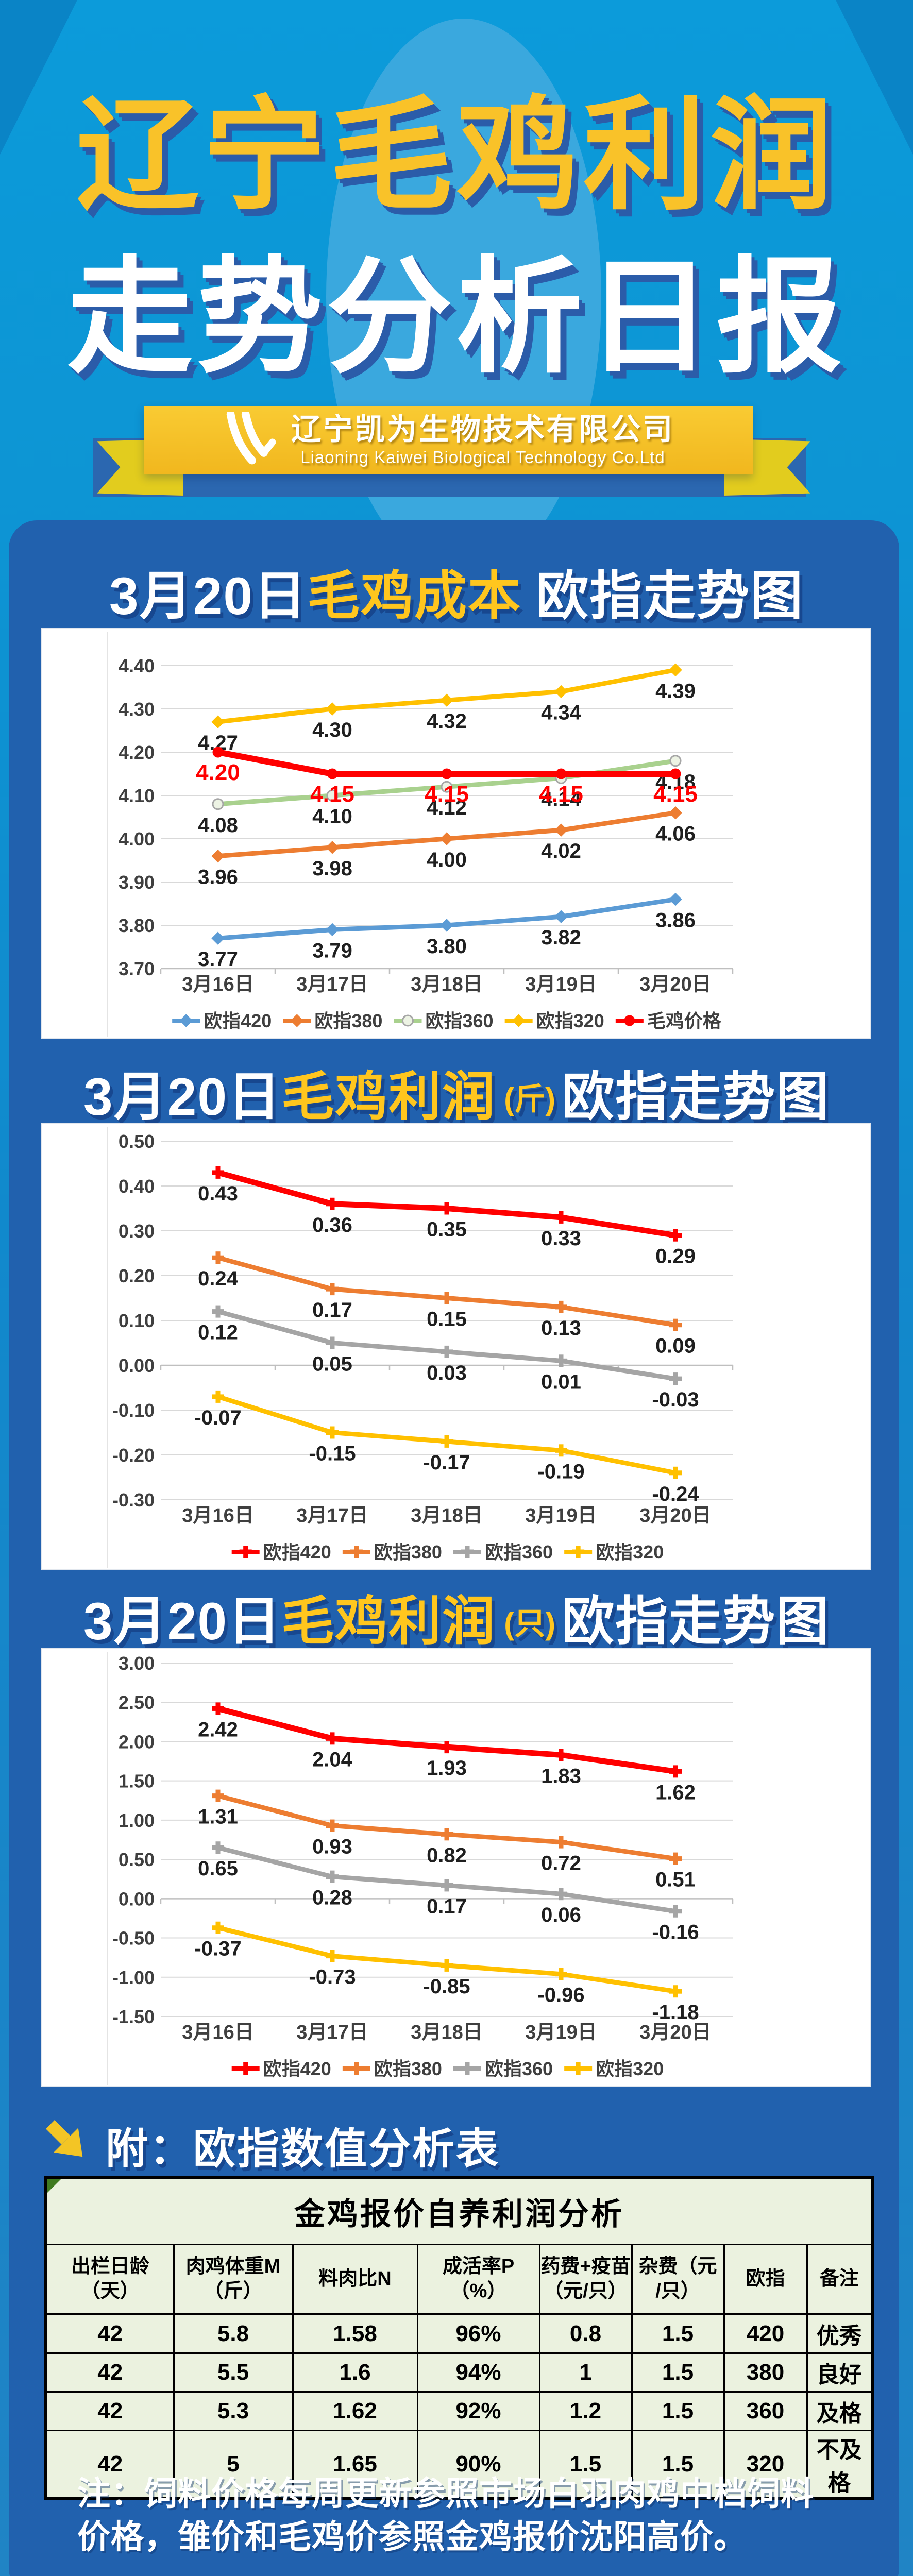 Image resolution: width=913 pixels, height=2576 pixels. Describe the element at coordinates (332, 2032) in the screenshot. I see `svg-text: 3月17日` at that location.